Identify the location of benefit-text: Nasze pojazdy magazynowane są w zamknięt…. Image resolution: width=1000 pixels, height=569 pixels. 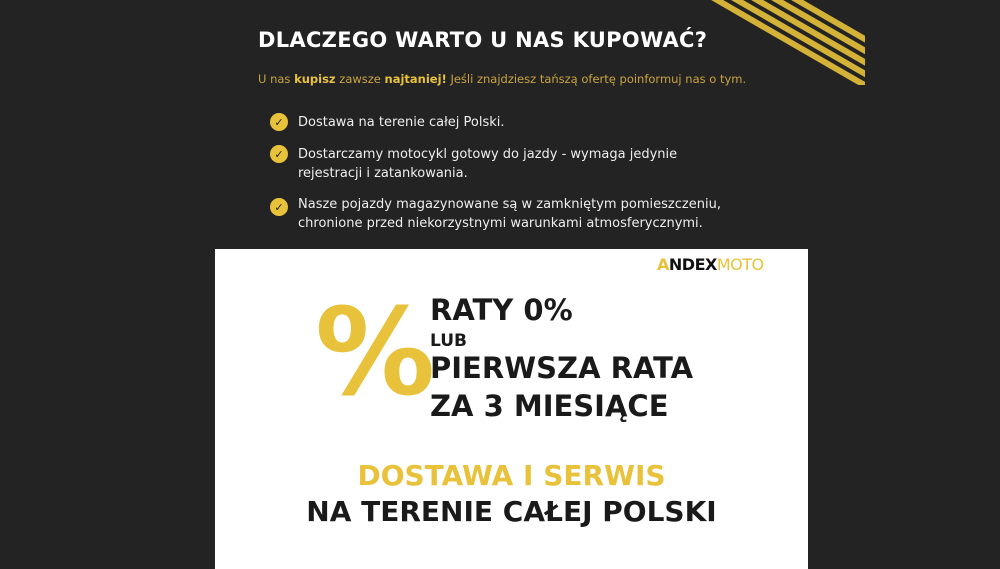
(509, 204).